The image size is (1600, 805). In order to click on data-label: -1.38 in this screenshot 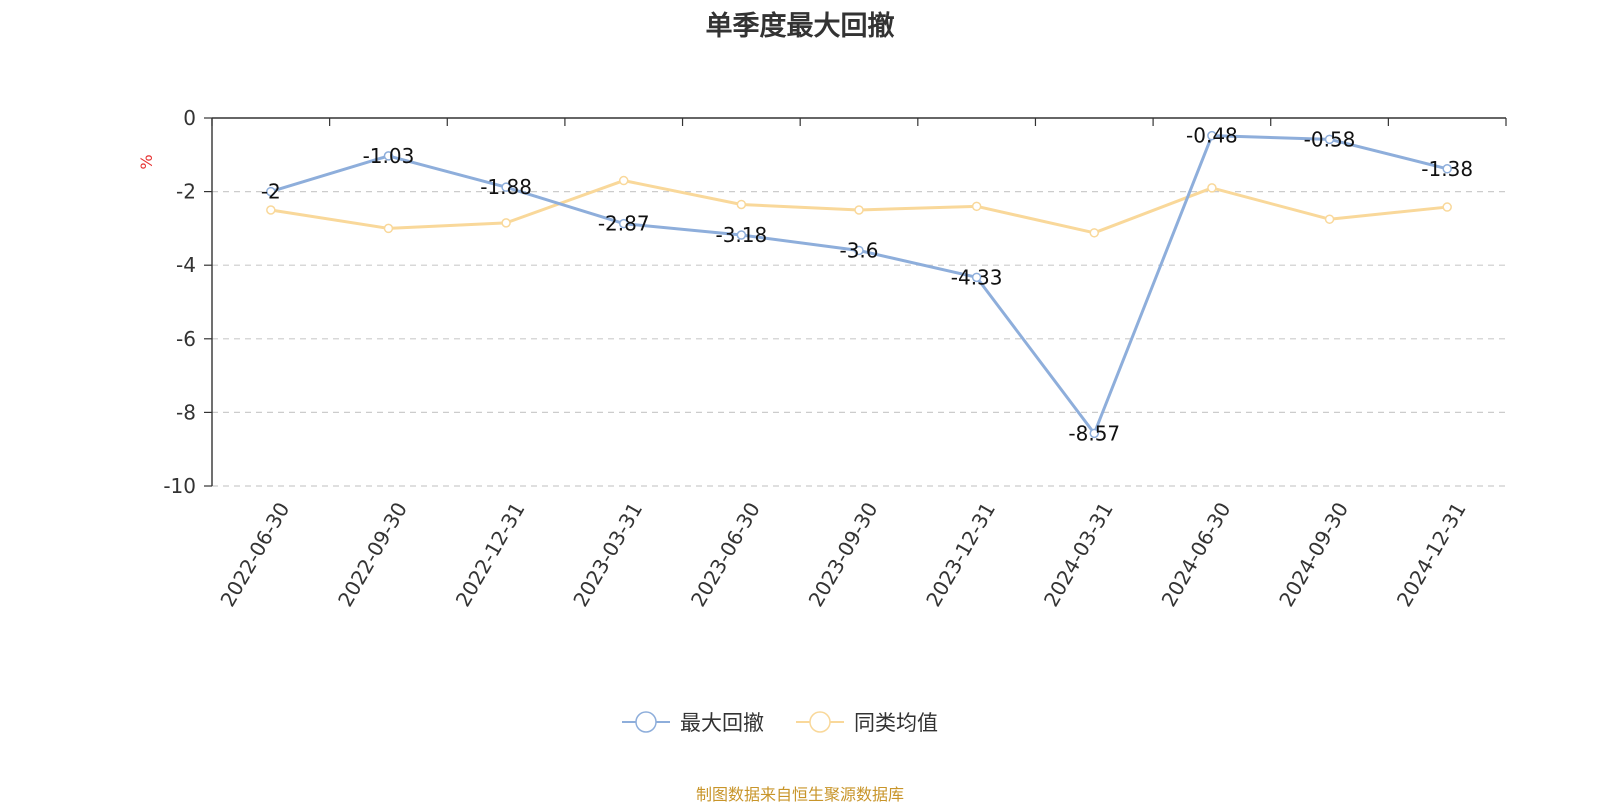, I will do `click(1447, 169)`.